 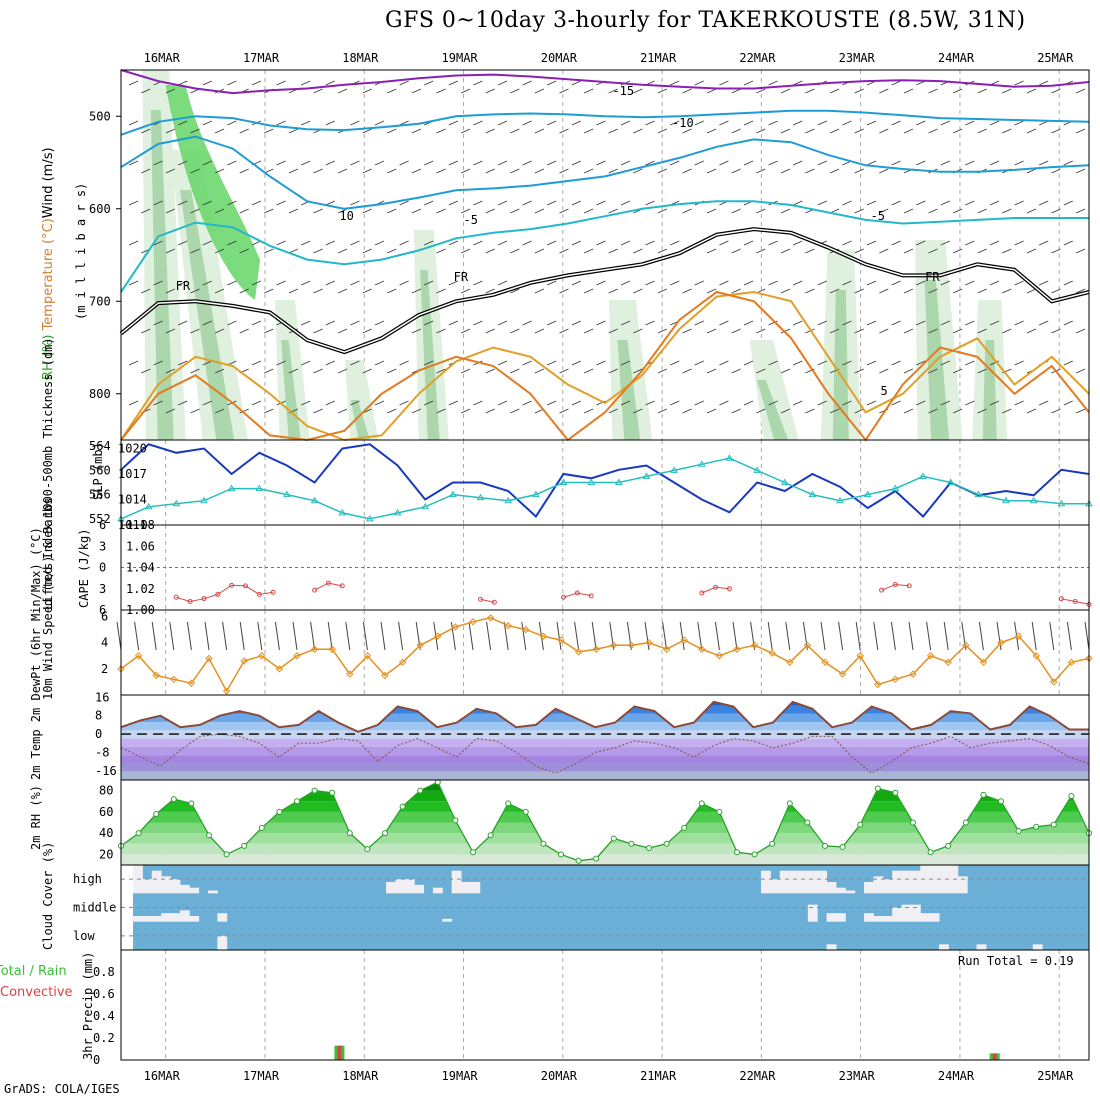 I want to click on slp-ylabel: SLP (mb), so click(x=98, y=471).